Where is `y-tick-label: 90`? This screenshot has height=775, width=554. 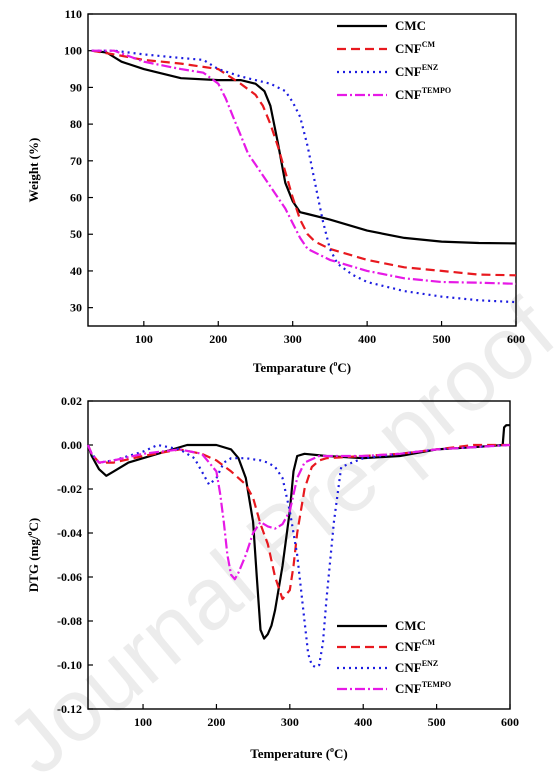 y-tick-label: 90 is located at coordinates (76, 87).